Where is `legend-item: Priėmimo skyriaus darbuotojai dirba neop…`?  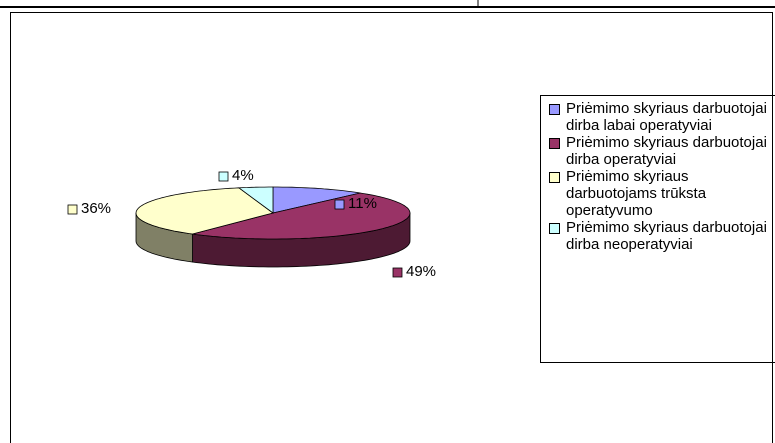
legend-item: Priėmimo skyriaus darbuotojai dirba neop… is located at coordinates (662, 236).